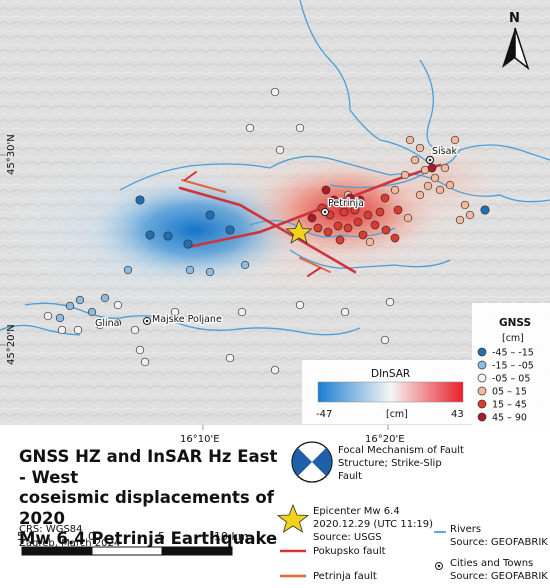  What do you see at coordinates (499, 536) in the screenshot?
I see `legend-rivers-text: Rivers Source: GEOFABRIK` at bounding box center [499, 536].